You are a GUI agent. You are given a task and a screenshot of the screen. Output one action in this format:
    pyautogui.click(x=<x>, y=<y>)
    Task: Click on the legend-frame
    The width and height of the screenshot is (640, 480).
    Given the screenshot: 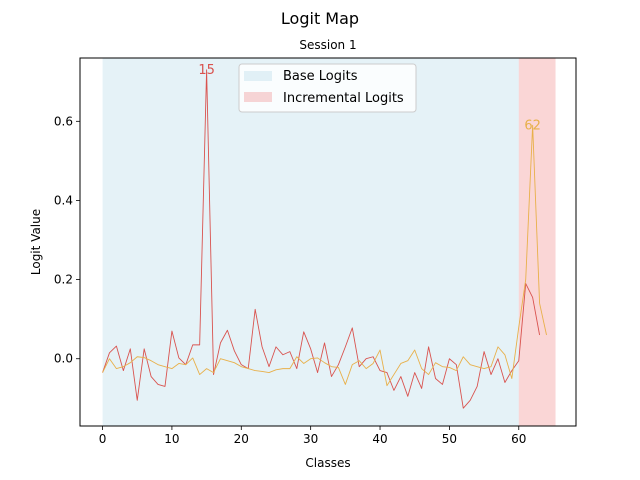 What is the action you would take?
    pyautogui.click(x=327, y=88)
    